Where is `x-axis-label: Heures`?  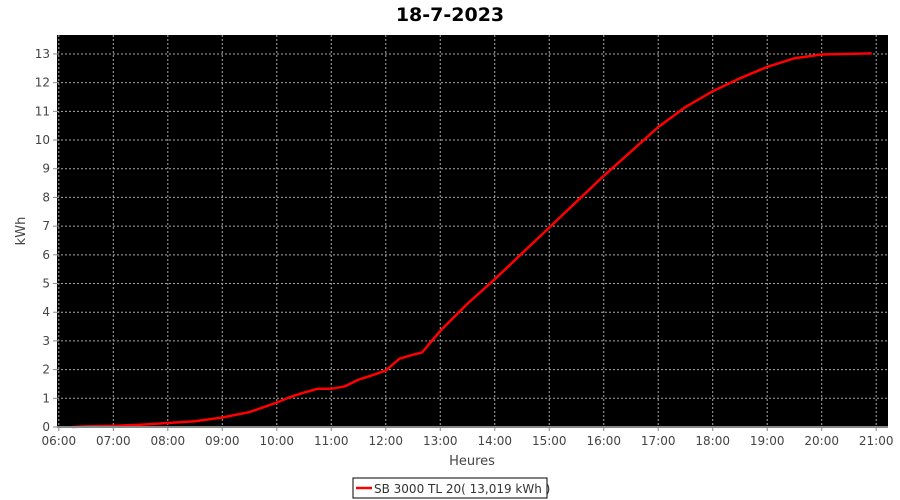
x-axis-label: Heures is located at coordinates (472, 461).